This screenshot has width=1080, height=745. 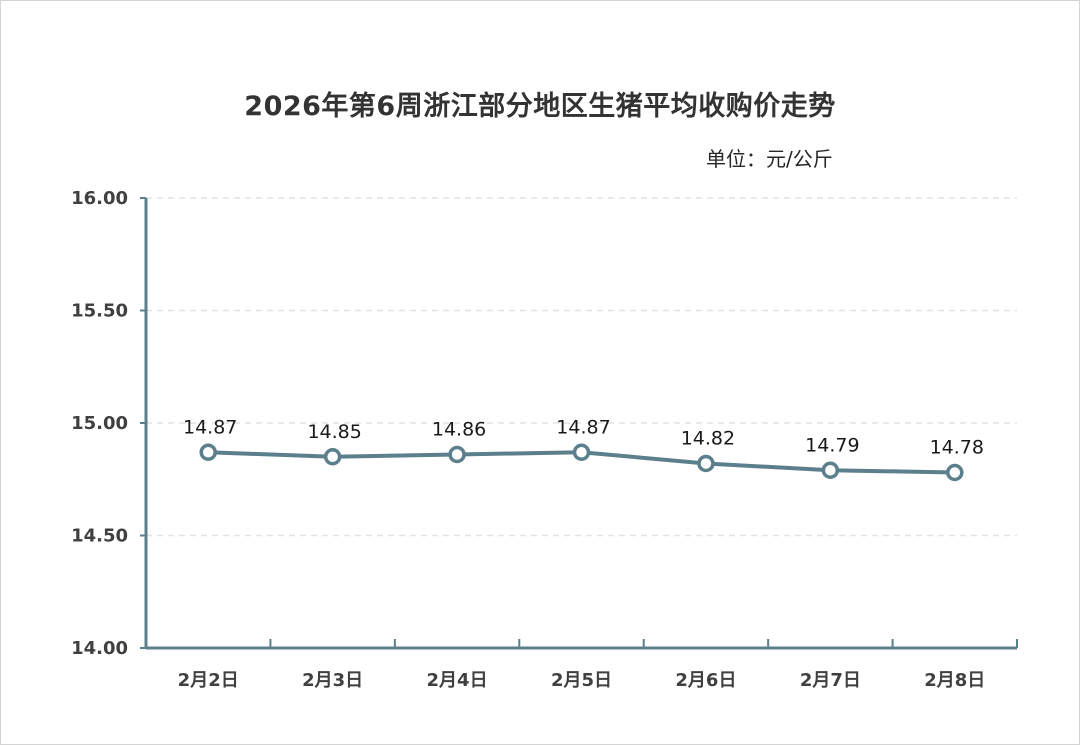 What do you see at coordinates (99, 423) in the screenshot?
I see `y-tick-label: 15.00` at bounding box center [99, 423].